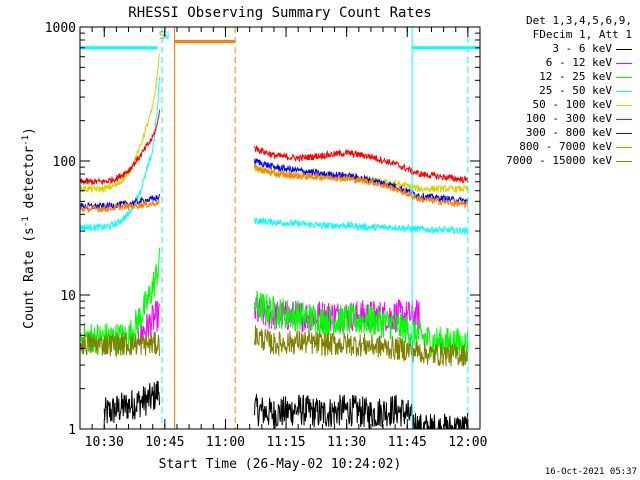  I want to click on y-tick-label: 100, so click(64, 162).